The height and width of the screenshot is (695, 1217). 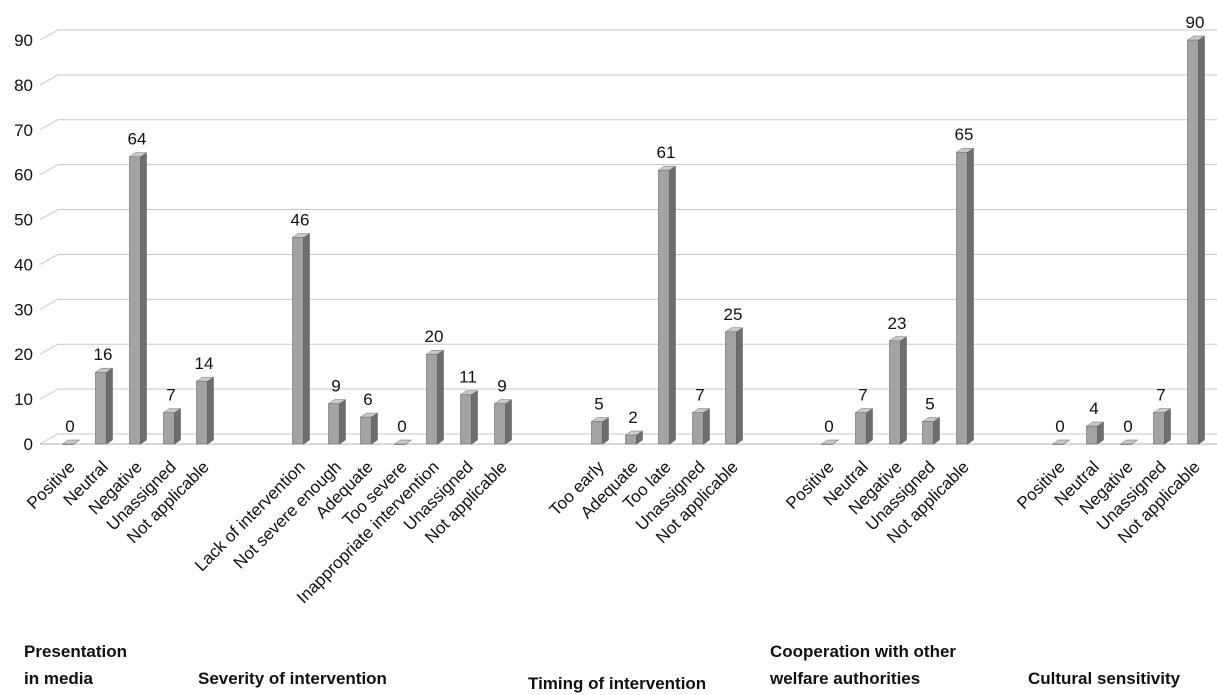 What do you see at coordinates (23, 130) in the screenshot?
I see `y-tick-label: 70` at bounding box center [23, 130].